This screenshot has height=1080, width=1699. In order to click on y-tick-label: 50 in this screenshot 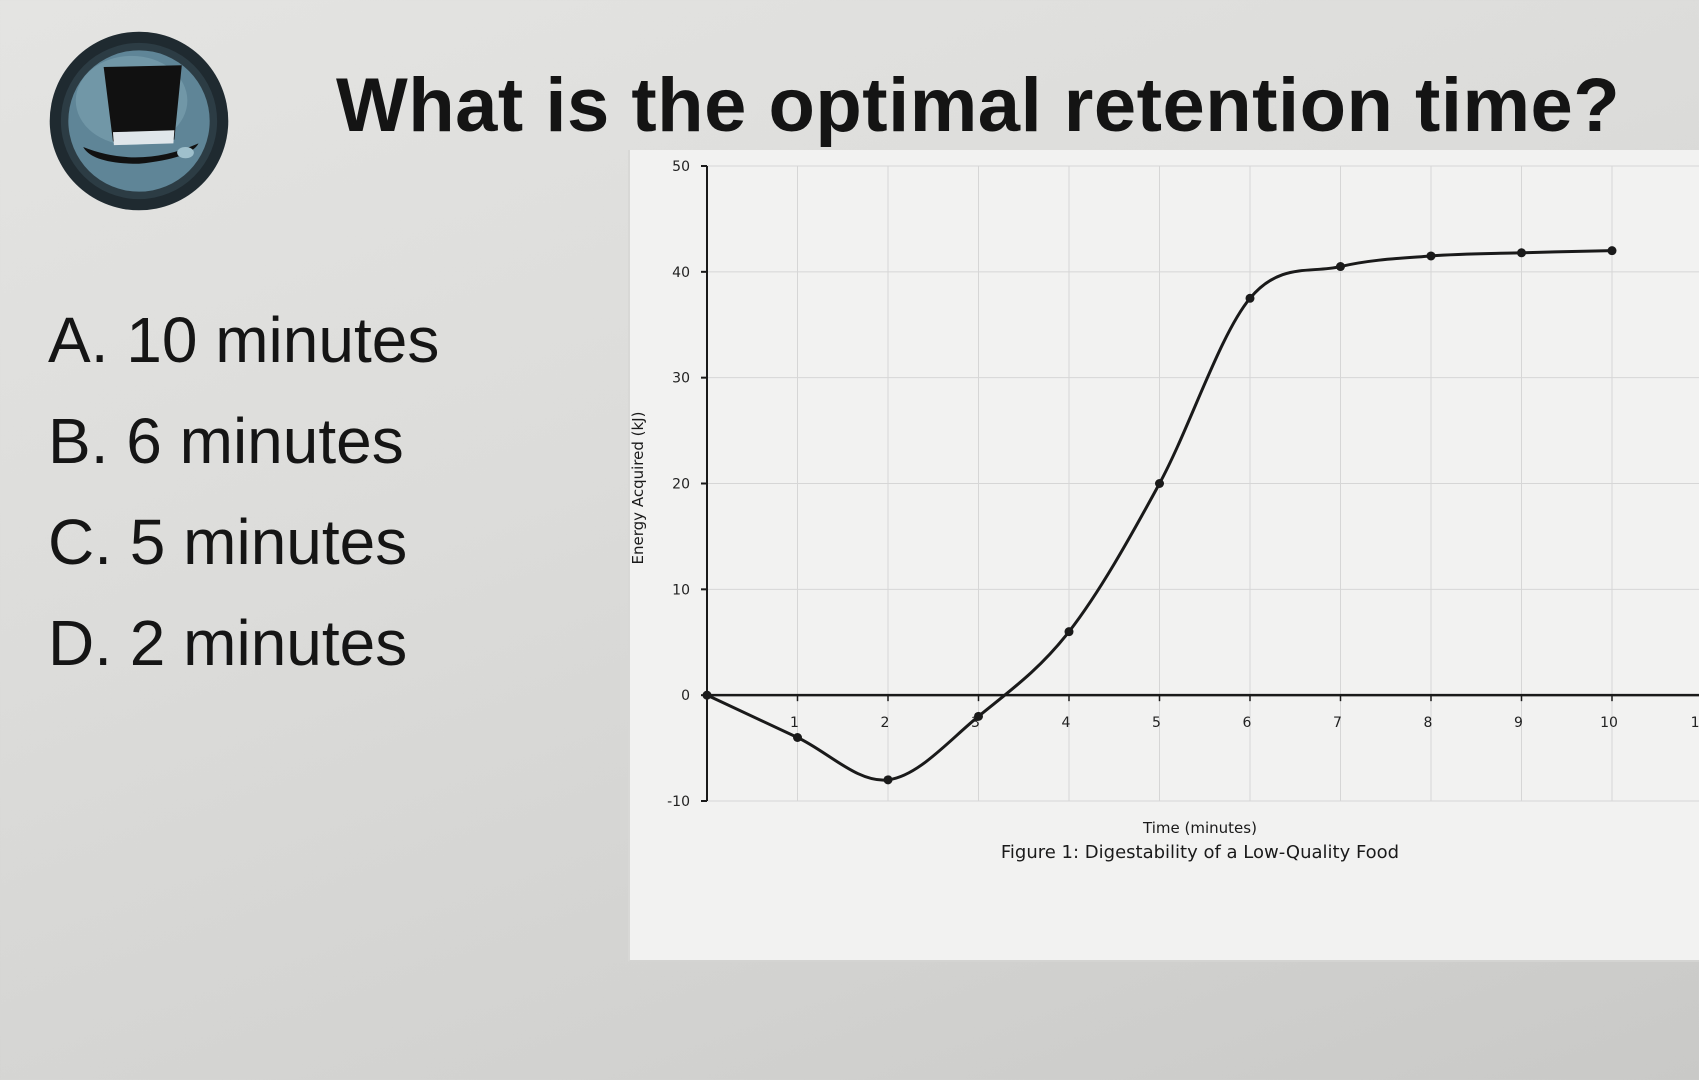, I will do `click(681, 167)`.